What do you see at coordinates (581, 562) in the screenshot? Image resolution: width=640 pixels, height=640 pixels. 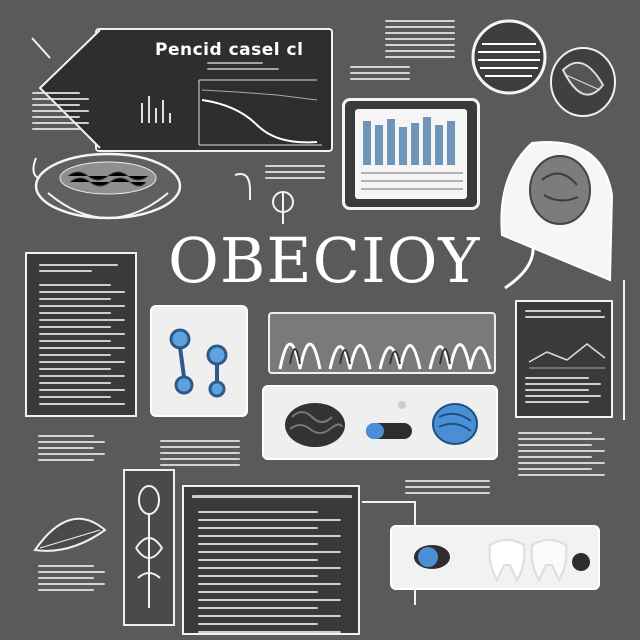 I see `dark-dot-icon` at bounding box center [581, 562].